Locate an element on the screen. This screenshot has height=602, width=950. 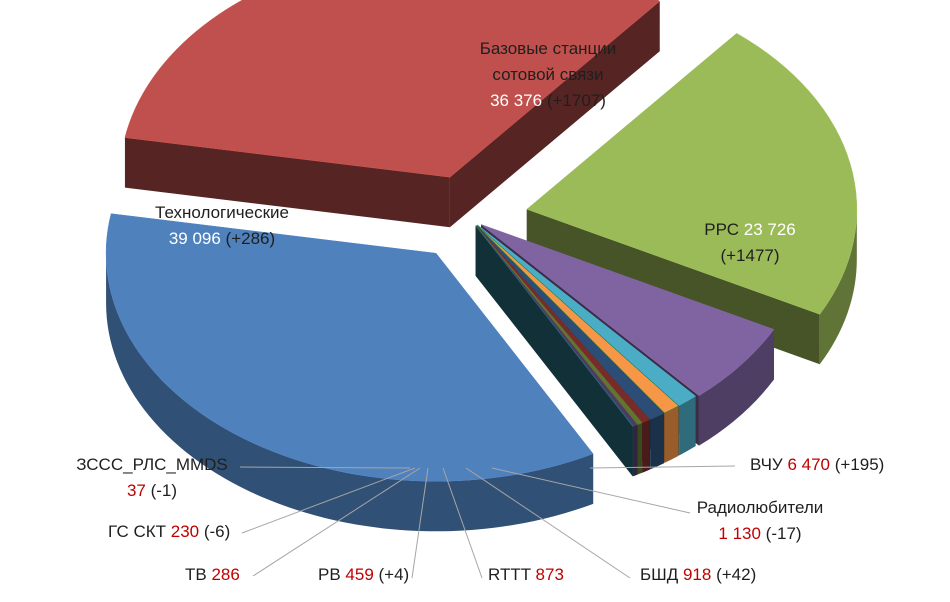
slice-label: ЗССС_РЛС_MMDS is located at coordinates (152, 464).